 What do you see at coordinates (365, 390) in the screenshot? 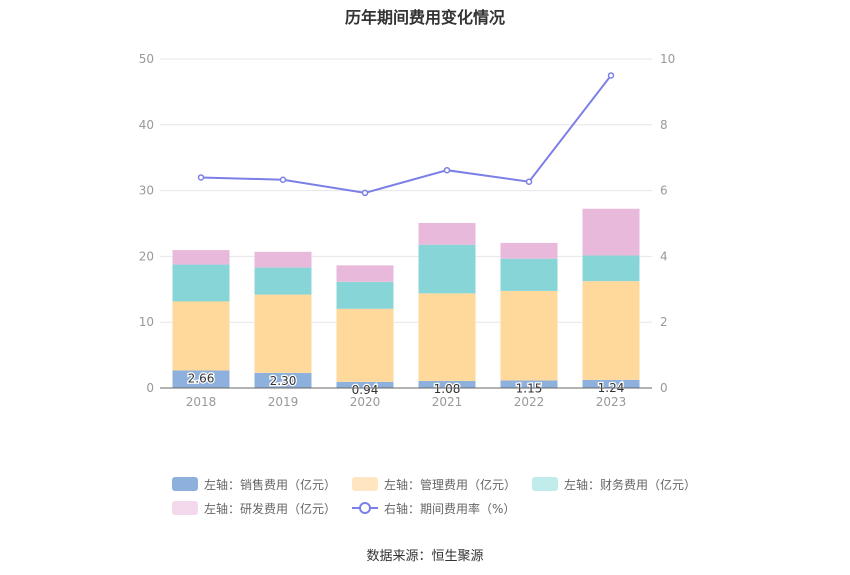
I see `bar-data-label: 0.94` at bounding box center [365, 390].